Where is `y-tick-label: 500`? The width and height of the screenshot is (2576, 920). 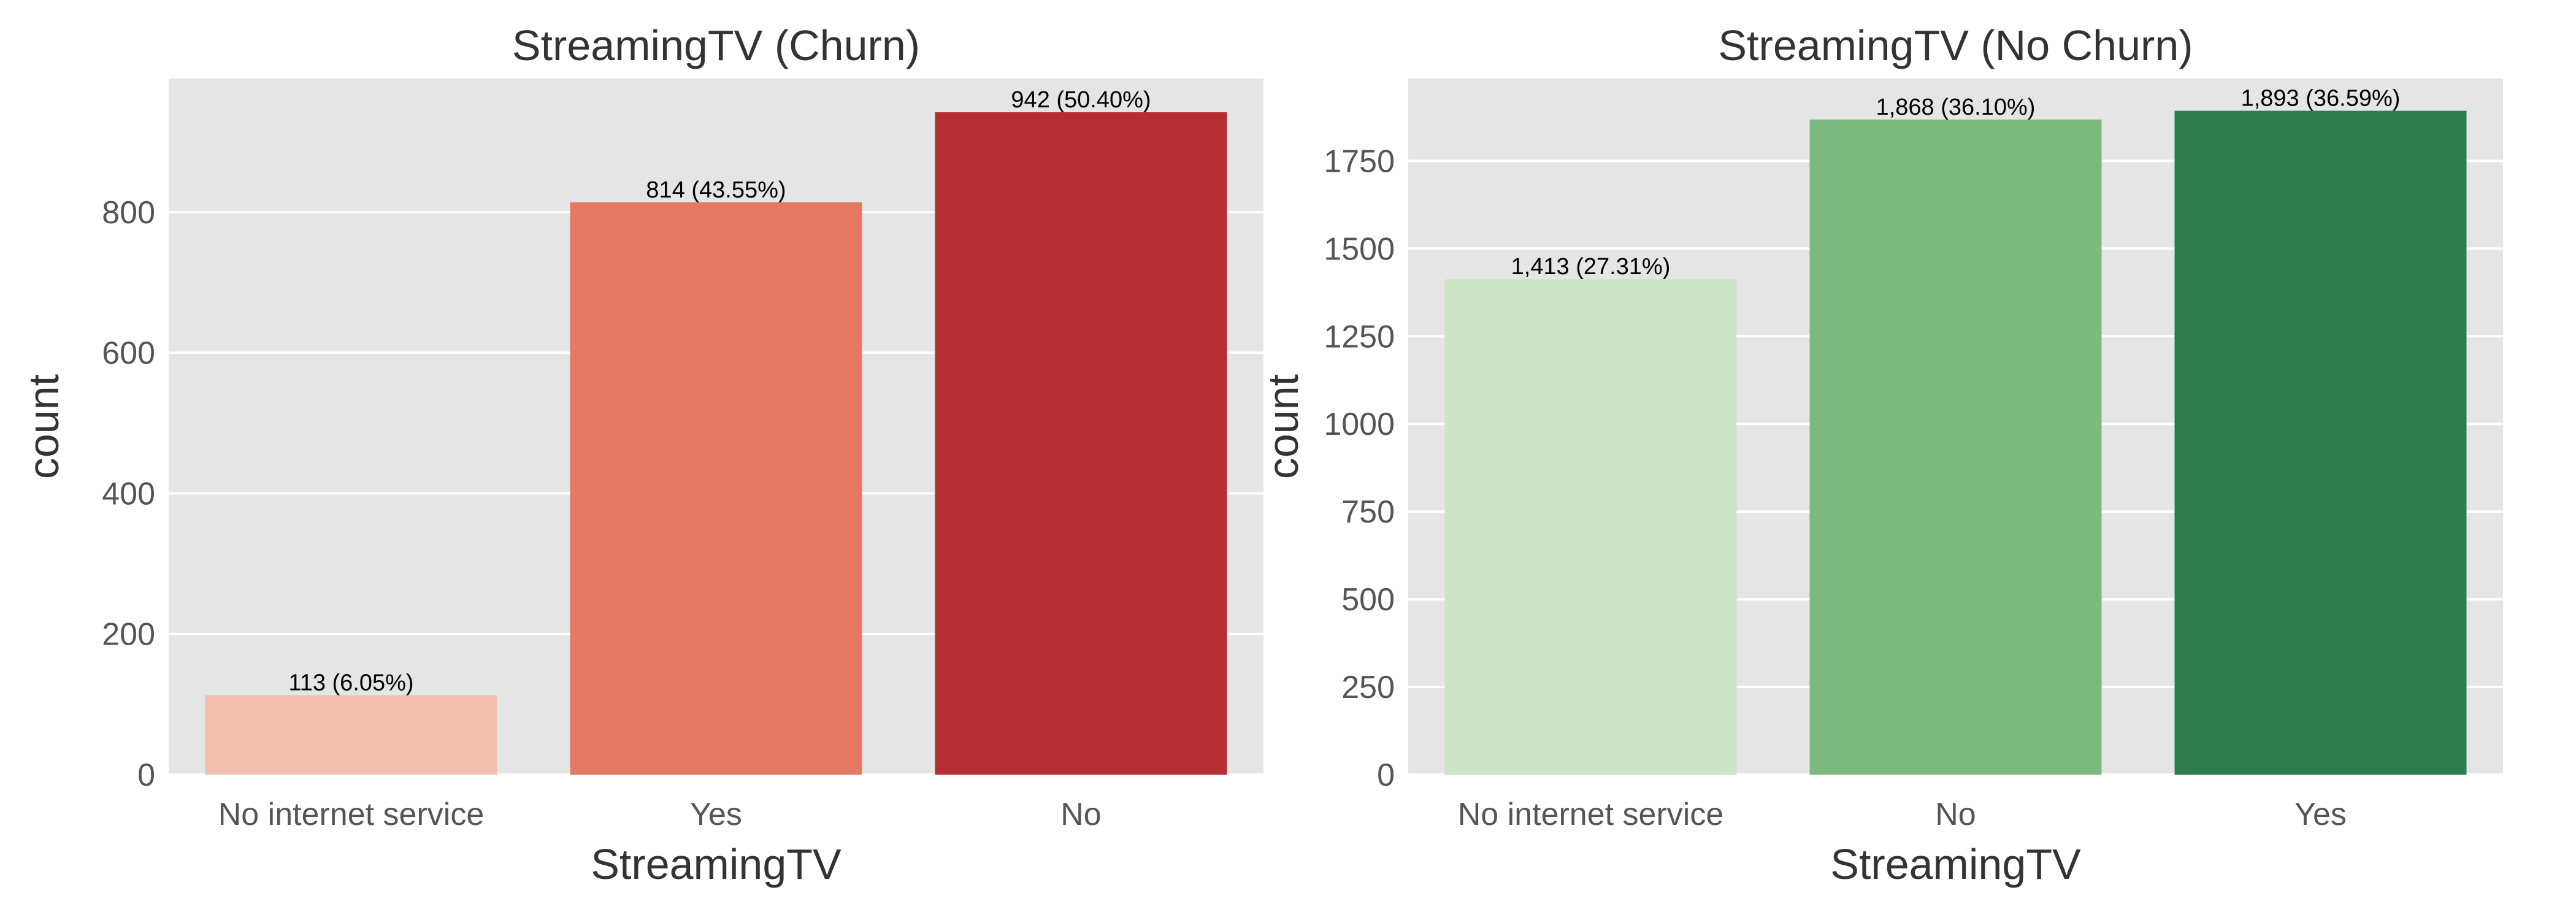 y-tick-label: 500 is located at coordinates (1368, 600).